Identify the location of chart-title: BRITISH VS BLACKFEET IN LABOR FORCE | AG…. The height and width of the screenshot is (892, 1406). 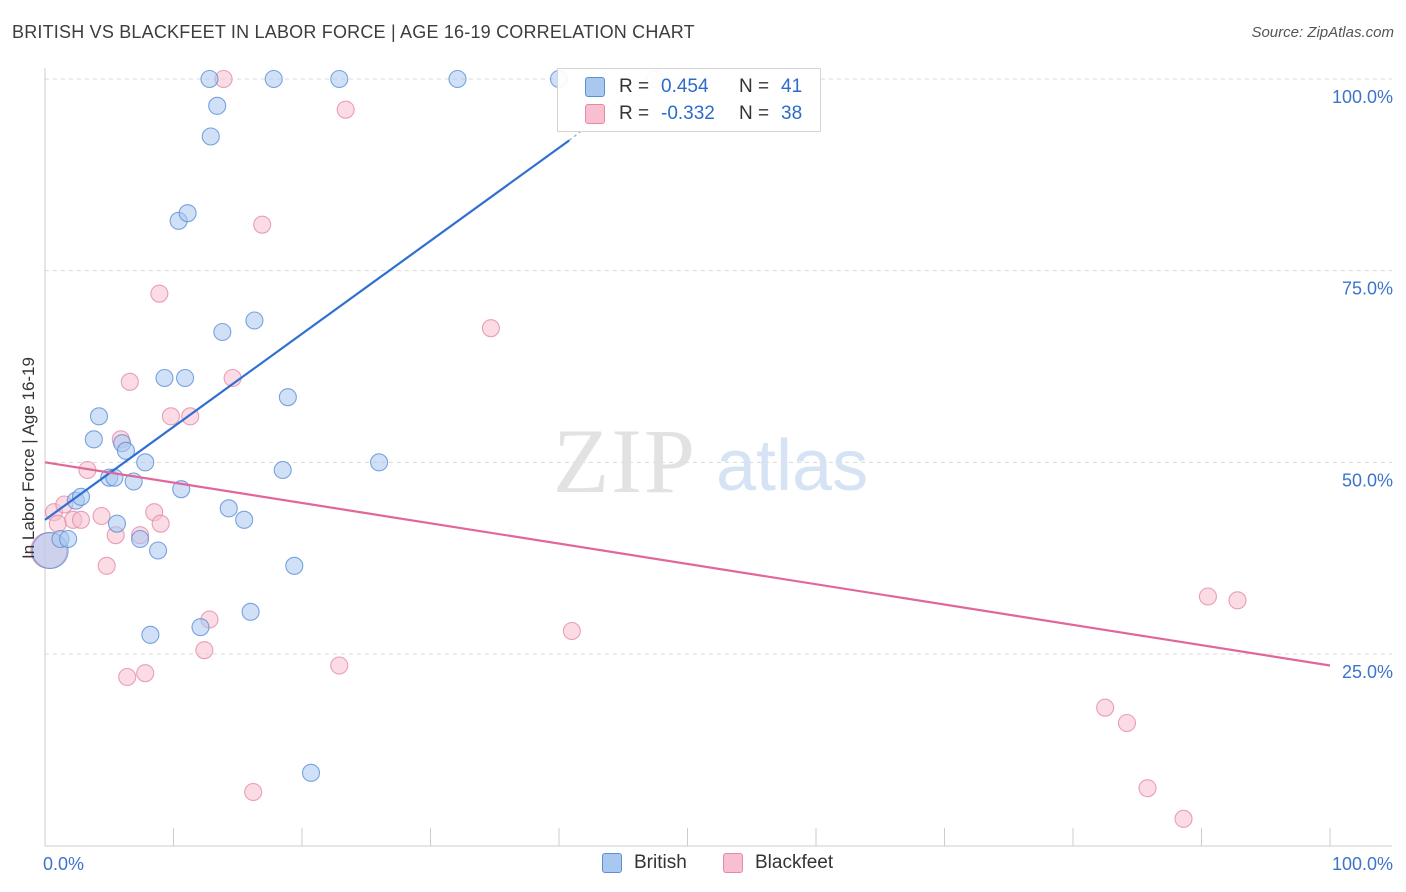
(353, 32).